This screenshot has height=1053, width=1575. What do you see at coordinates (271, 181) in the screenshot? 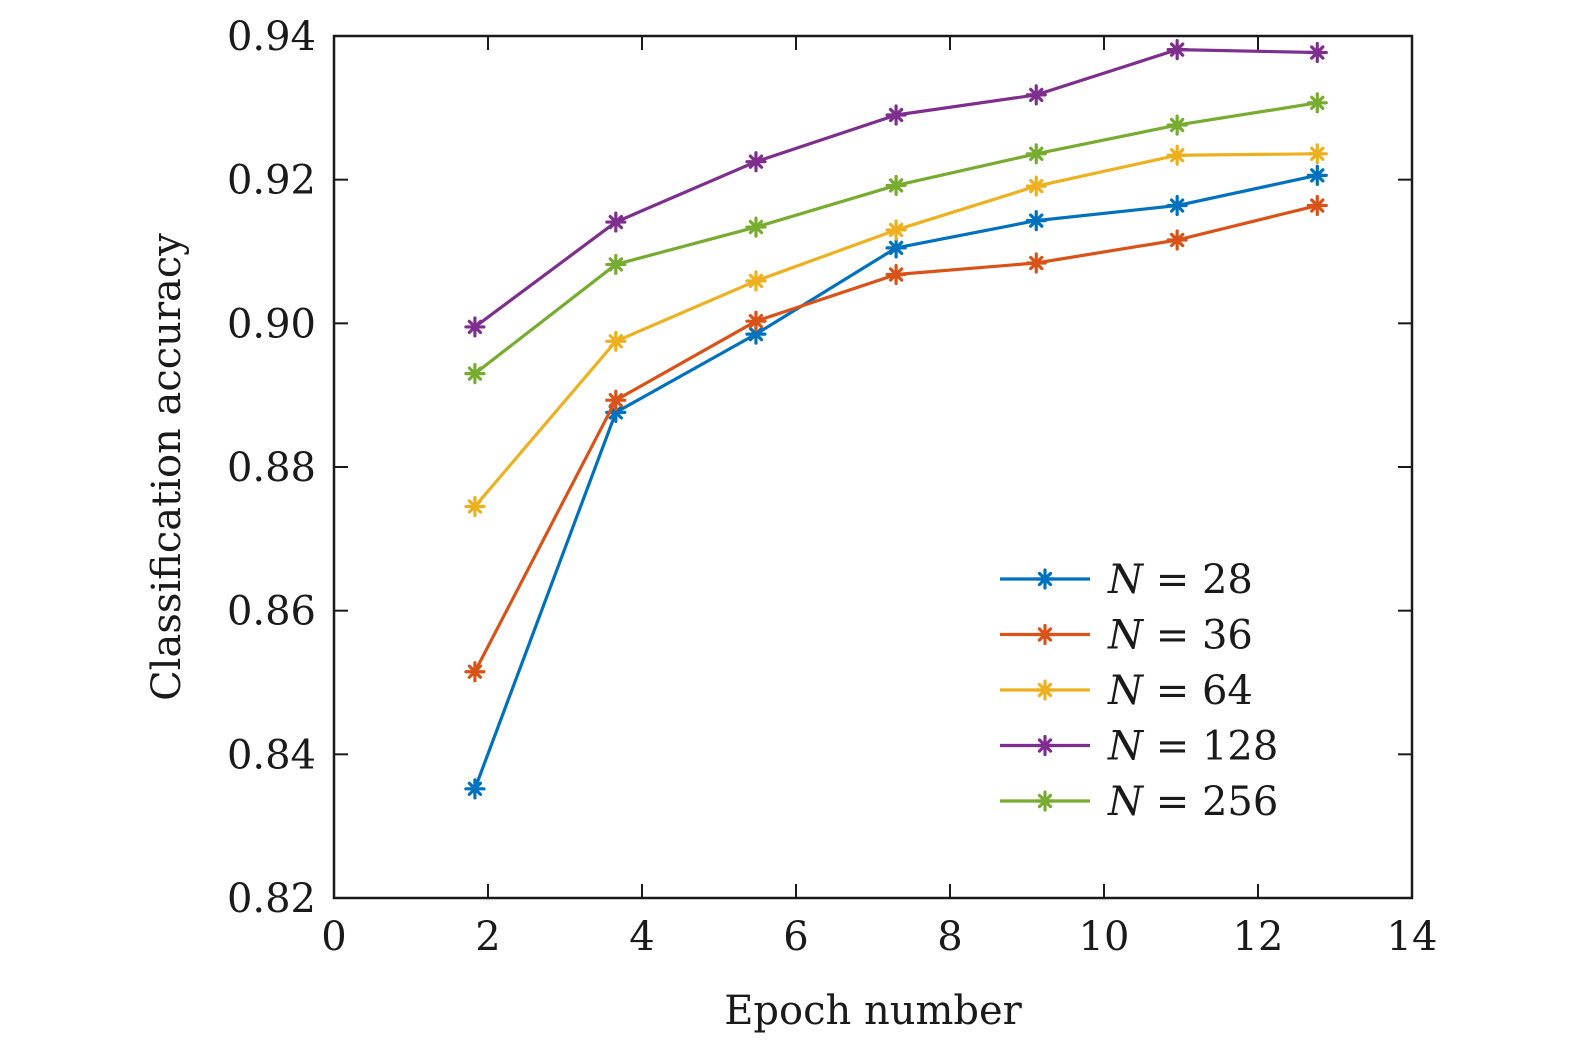
I see `y-tick-label: 0.92` at bounding box center [271, 181].